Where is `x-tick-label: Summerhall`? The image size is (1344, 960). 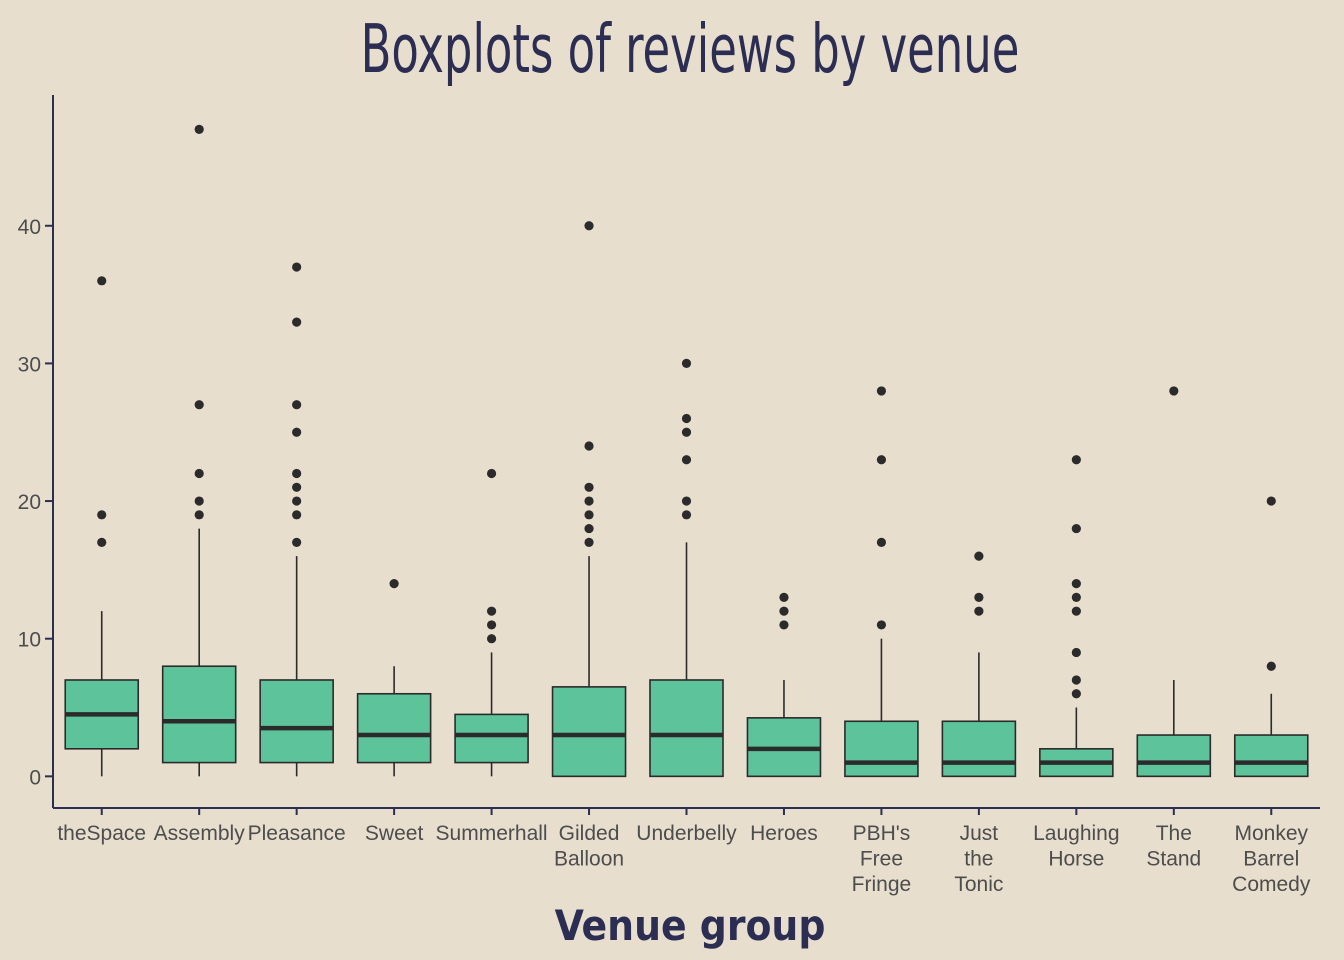
x-tick-label: Summerhall is located at coordinates (492, 833).